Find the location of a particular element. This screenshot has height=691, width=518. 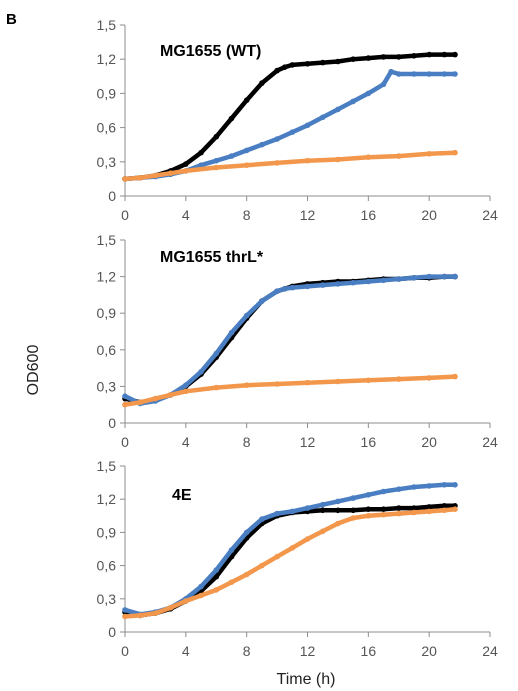

x-axis-title: Time (h) is located at coordinates (306, 679).